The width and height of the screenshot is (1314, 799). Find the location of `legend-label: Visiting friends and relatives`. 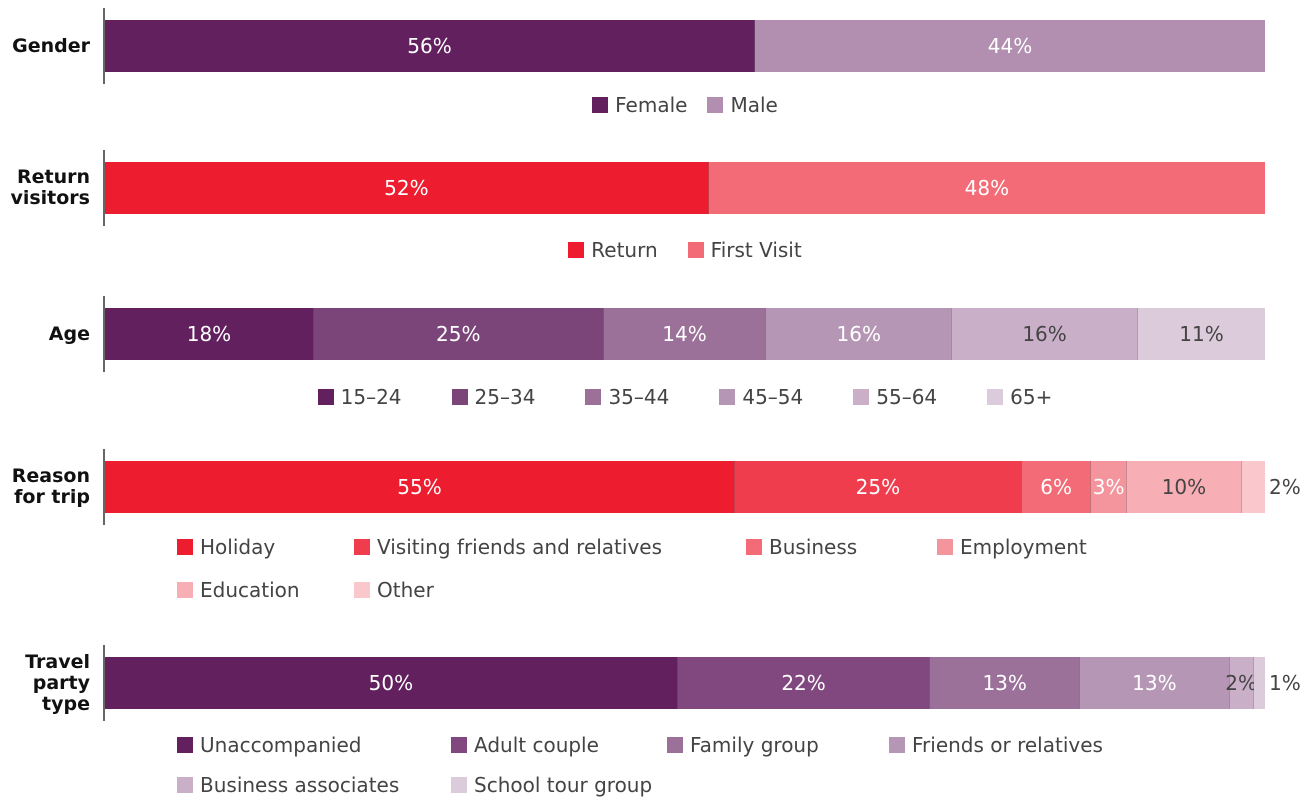

legend-label: Visiting friends and relatives is located at coordinates (520, 547).